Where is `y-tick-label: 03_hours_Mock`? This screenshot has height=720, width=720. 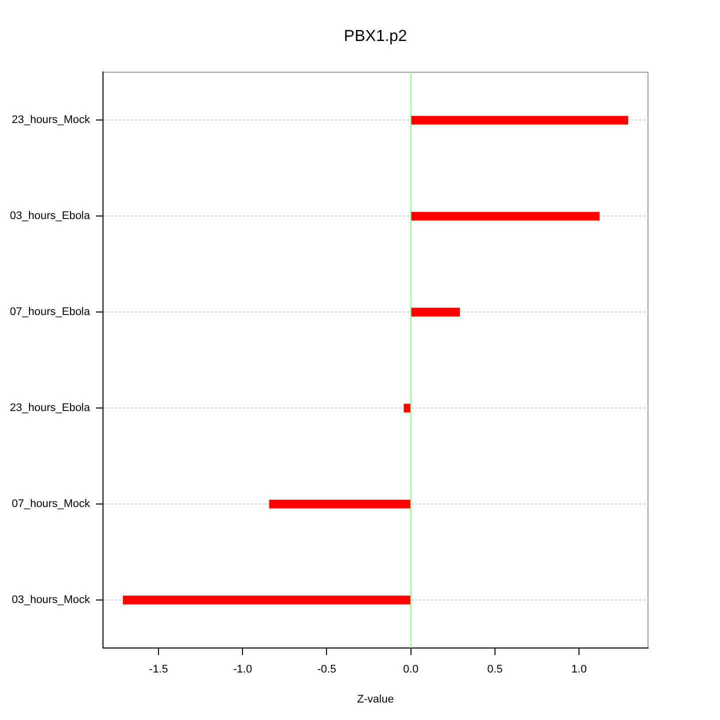
y-tick-label: 03_hours_Mock is located at coordinates (51, 600).